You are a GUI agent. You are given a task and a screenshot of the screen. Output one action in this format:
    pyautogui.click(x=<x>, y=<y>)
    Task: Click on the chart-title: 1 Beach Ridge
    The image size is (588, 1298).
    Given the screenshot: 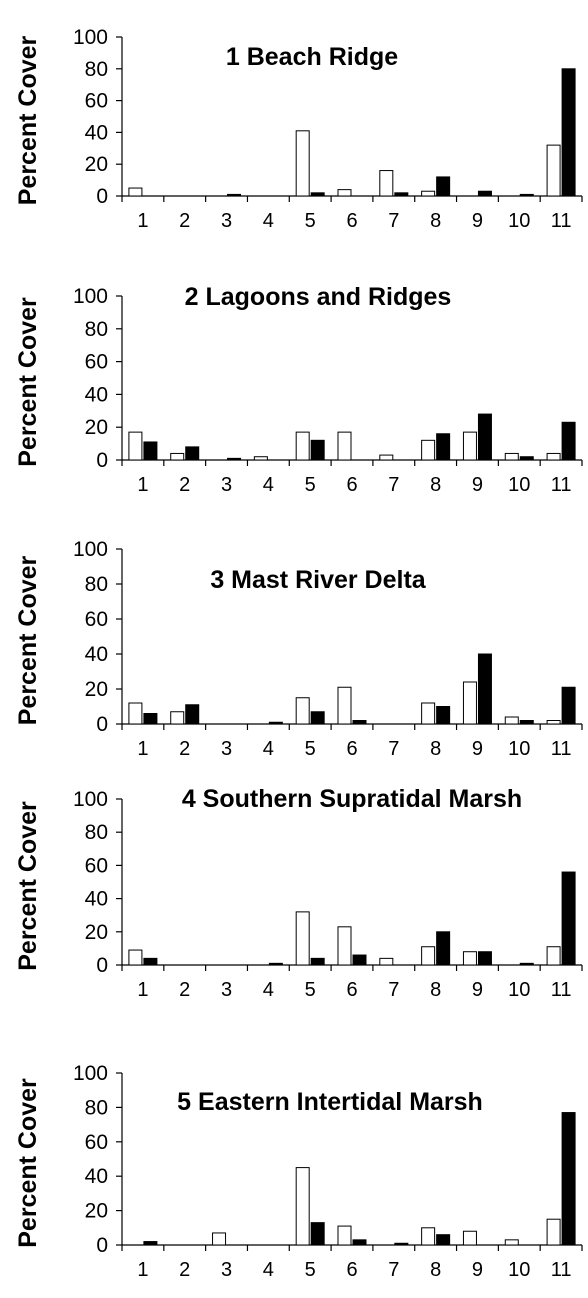 What is the action you would take?
    pyautogui.click(x=312, y=57)
    